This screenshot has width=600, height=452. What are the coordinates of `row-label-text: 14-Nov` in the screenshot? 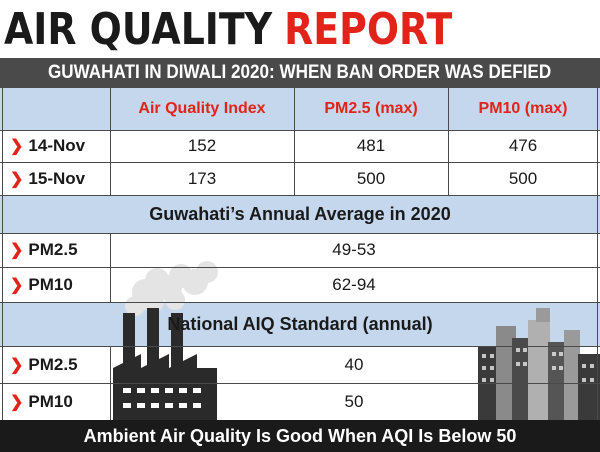 It's located at (57, 145).